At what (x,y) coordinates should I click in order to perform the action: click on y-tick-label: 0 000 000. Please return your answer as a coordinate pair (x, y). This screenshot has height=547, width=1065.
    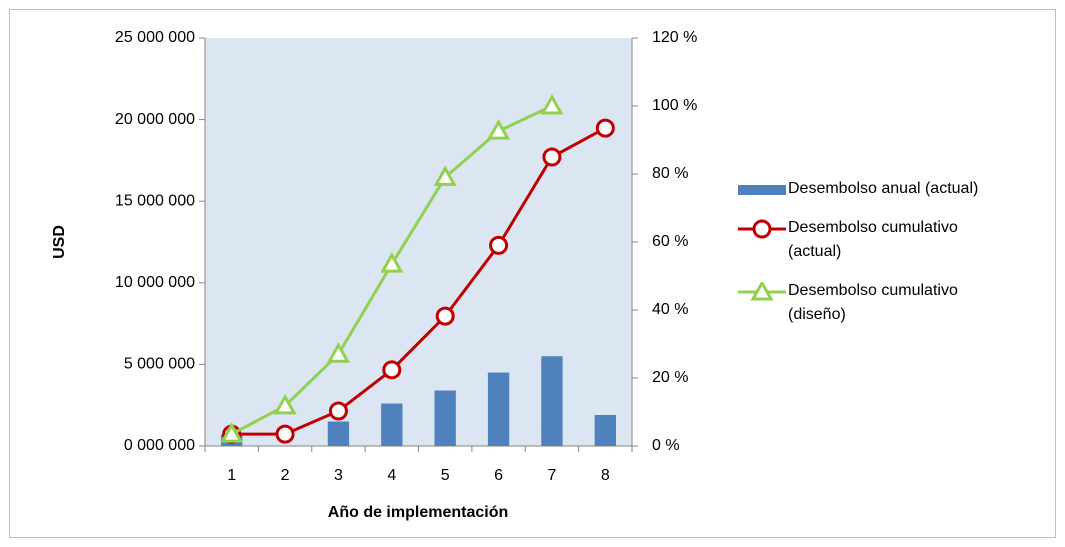
    Looking at the image, I should click on (159, 445).